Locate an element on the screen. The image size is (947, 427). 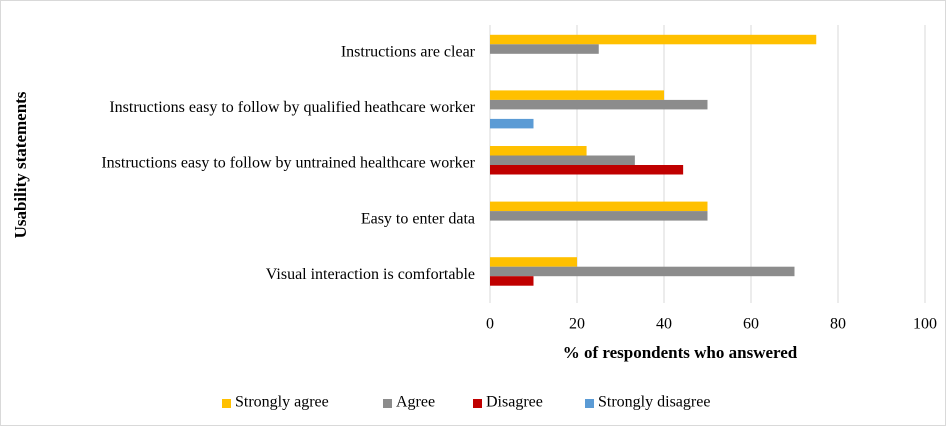
y-tick-label: Instructions are clear is located at coordinates (408, 51).